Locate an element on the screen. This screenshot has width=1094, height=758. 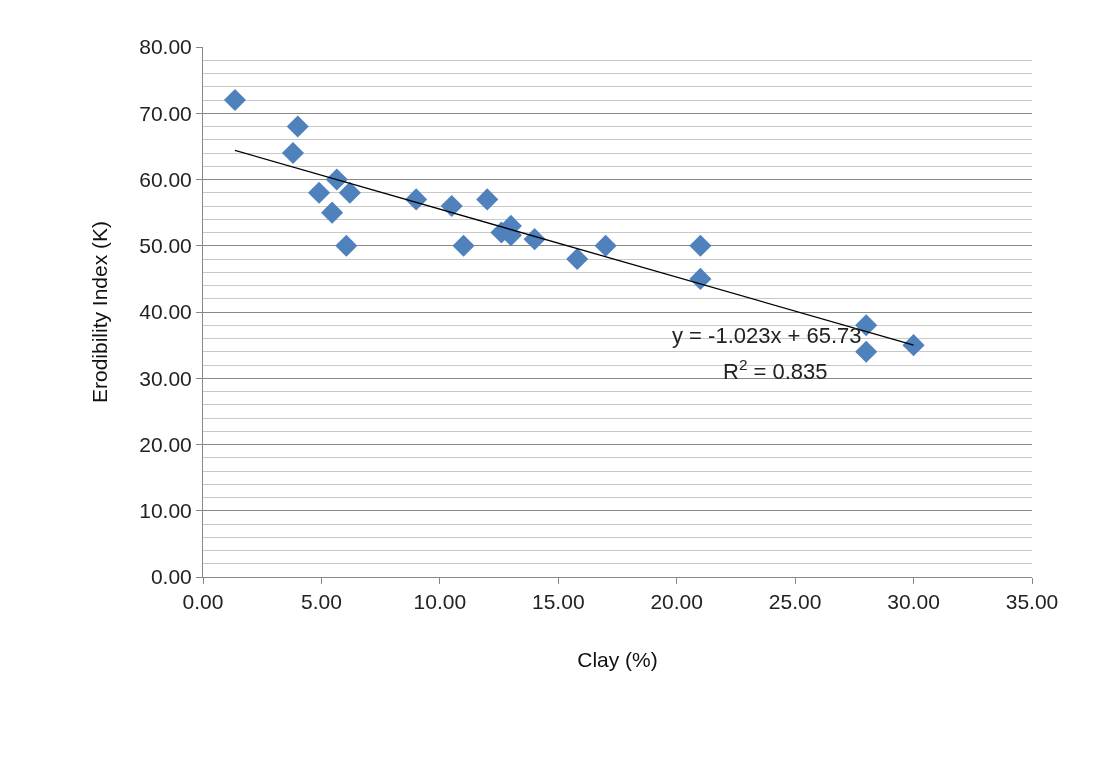
y-axis-title: Erodibility Index (K) is located at coordinates (100, 312).